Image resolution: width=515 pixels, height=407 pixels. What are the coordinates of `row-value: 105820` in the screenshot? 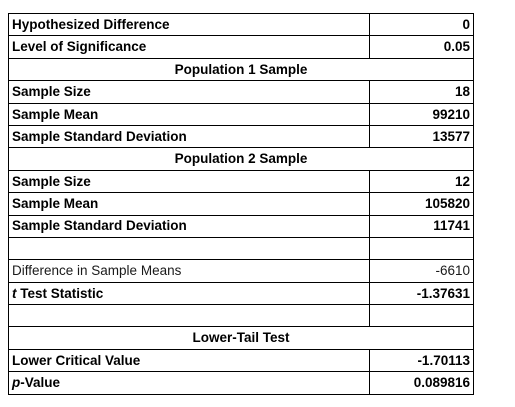 It's located at (421, 204).